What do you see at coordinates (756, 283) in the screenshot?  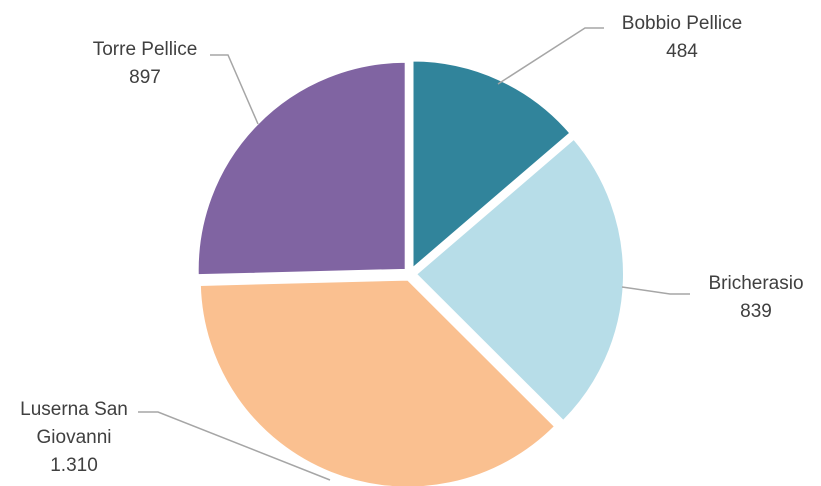 I see `slice-name: Bricherasio` at bounding box center [756, 283].